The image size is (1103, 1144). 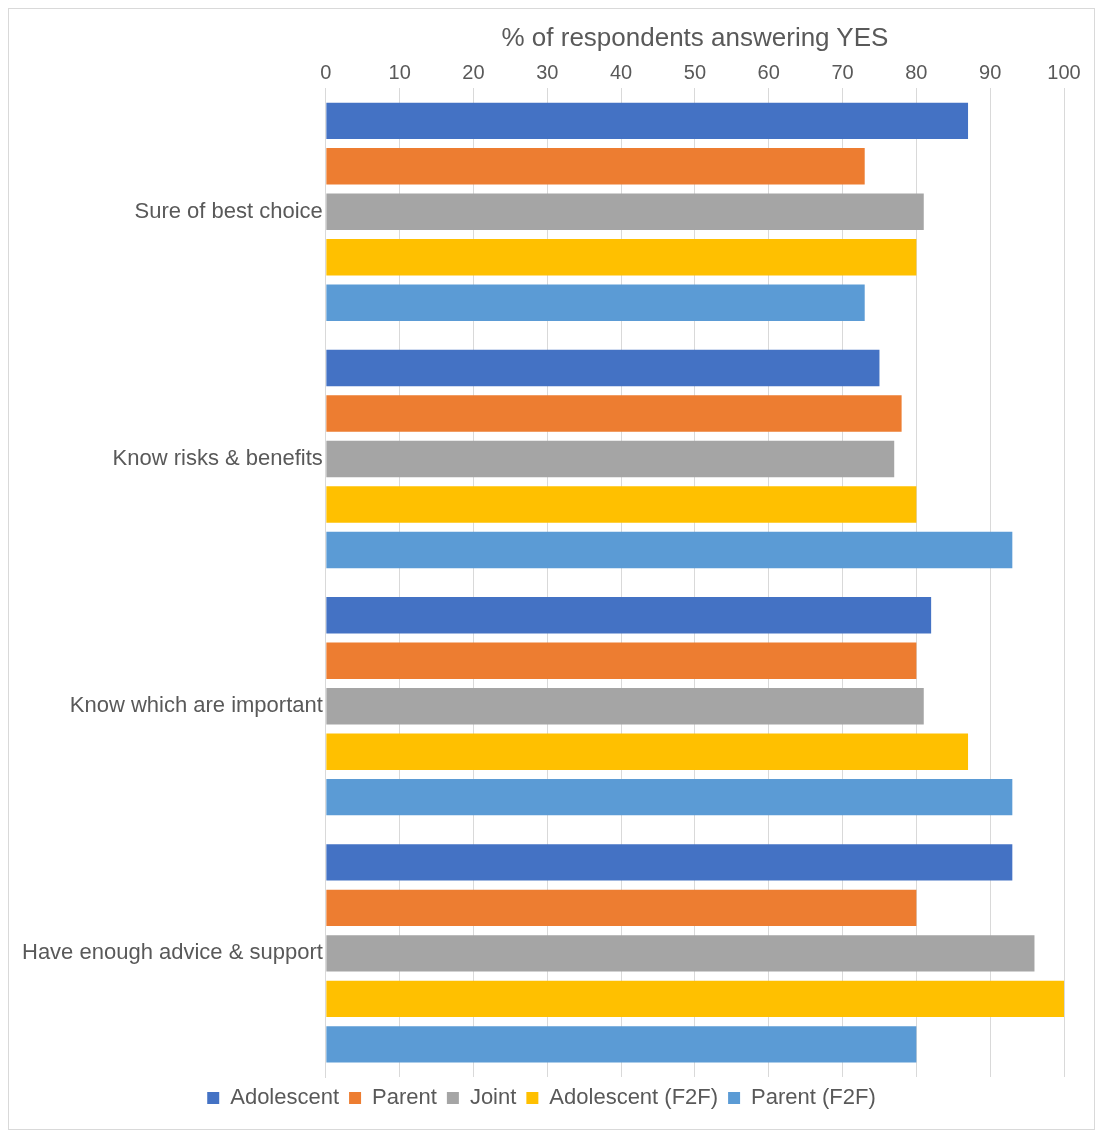 What do you see at coordinates (621, 71) in the screenshot?
I see `x-tick-label: 40` at bounding box center [621, 71].